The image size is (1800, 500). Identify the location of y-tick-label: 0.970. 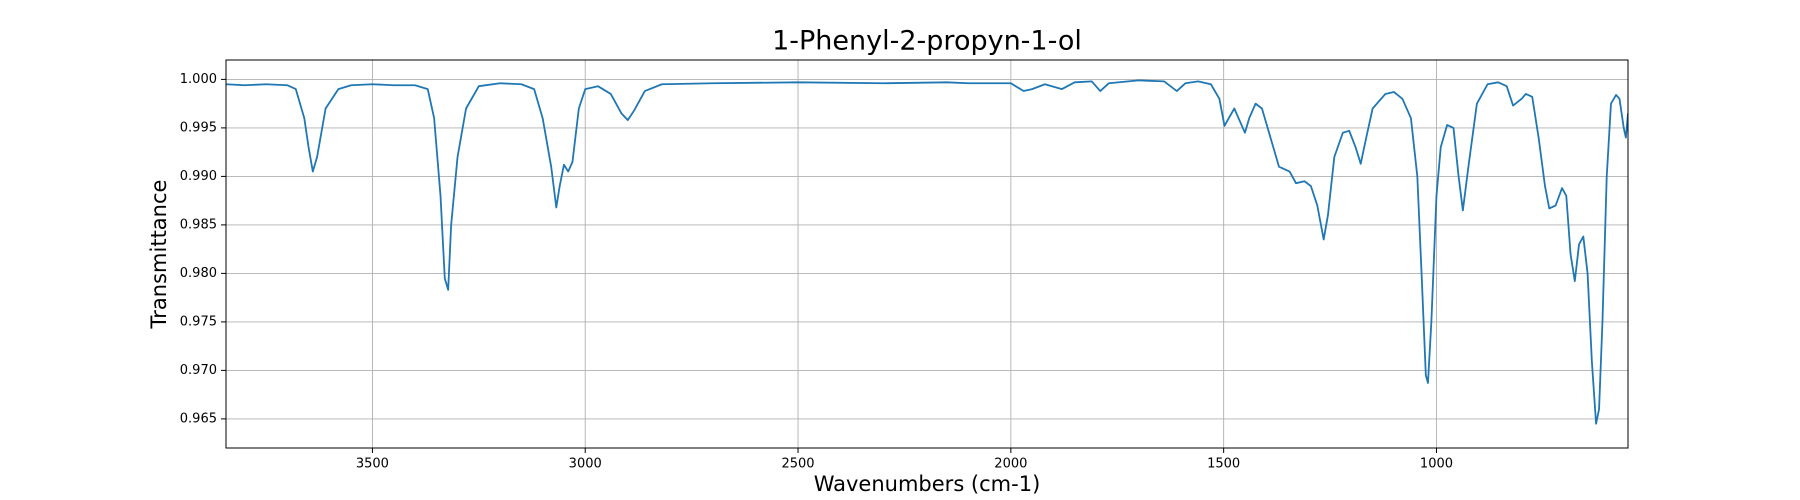
(198, 370).